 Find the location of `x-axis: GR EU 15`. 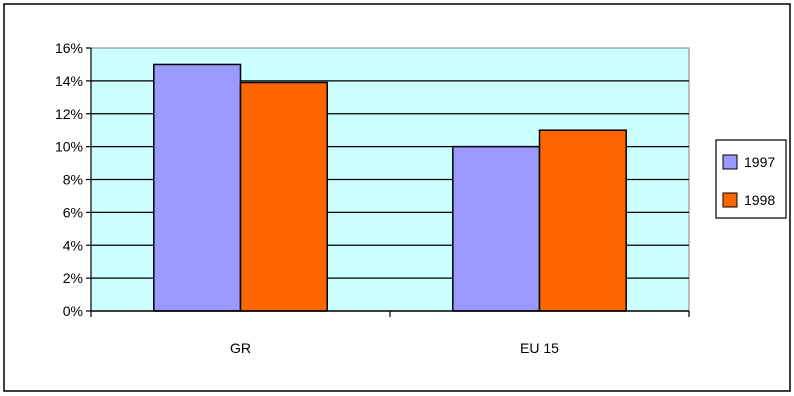

x-axis: GR EU 15 is located at coordinates (390, 333).